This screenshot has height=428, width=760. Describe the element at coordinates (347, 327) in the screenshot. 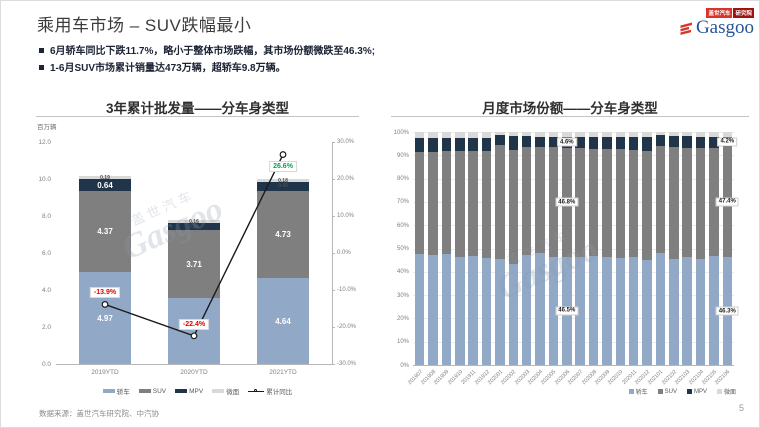

I see `left-y2-tick-label: -20.0%` at that location.